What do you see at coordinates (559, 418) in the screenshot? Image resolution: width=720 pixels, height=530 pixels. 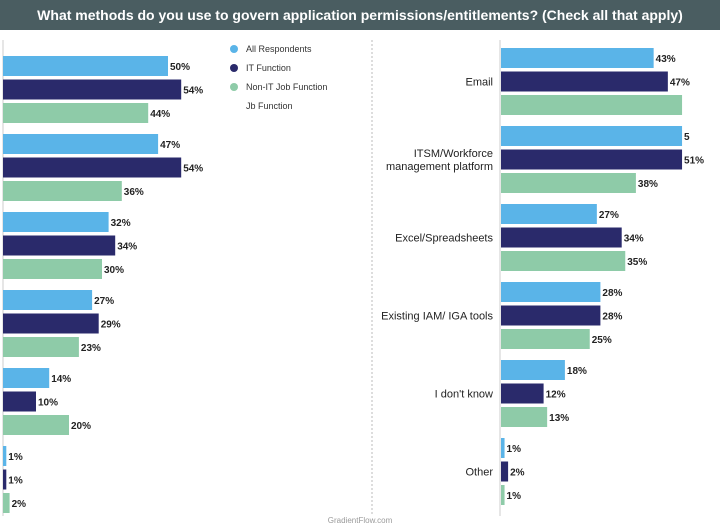 I see `data-label: 13%` at bounding box center [559, 418].